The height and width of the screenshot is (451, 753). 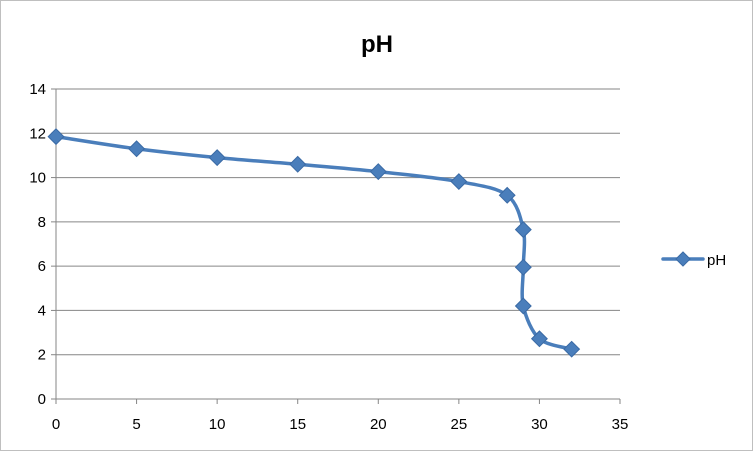 I want to click on x-tick-label-5: 5, so click(x=136, y=424).